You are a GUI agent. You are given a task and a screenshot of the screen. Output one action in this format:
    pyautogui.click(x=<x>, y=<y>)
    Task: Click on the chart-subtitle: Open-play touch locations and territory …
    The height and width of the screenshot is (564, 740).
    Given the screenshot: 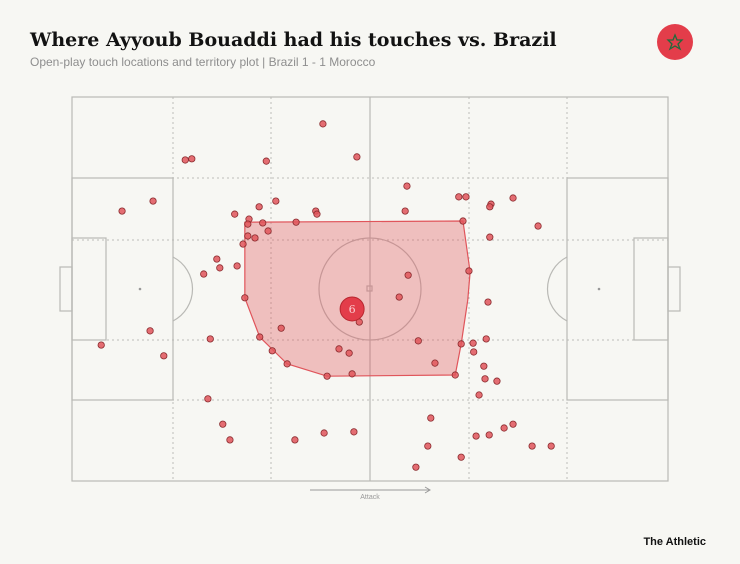 What is the action you would take?
    pyautogui.click(x=203, y=62)
    